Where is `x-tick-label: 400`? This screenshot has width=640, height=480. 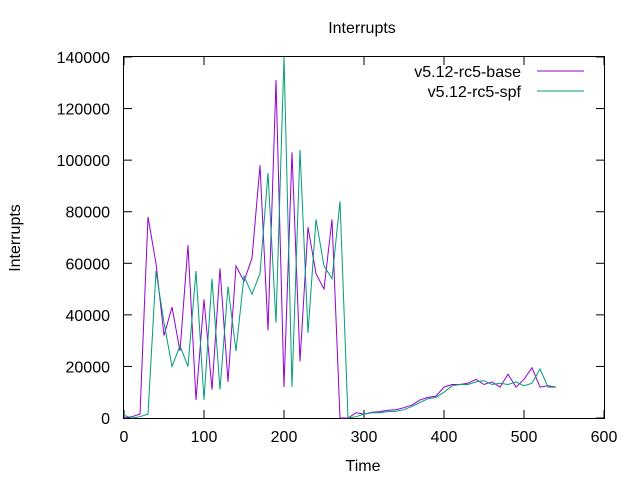 x-tick-label: 400 is located at coordinates (444, 437).